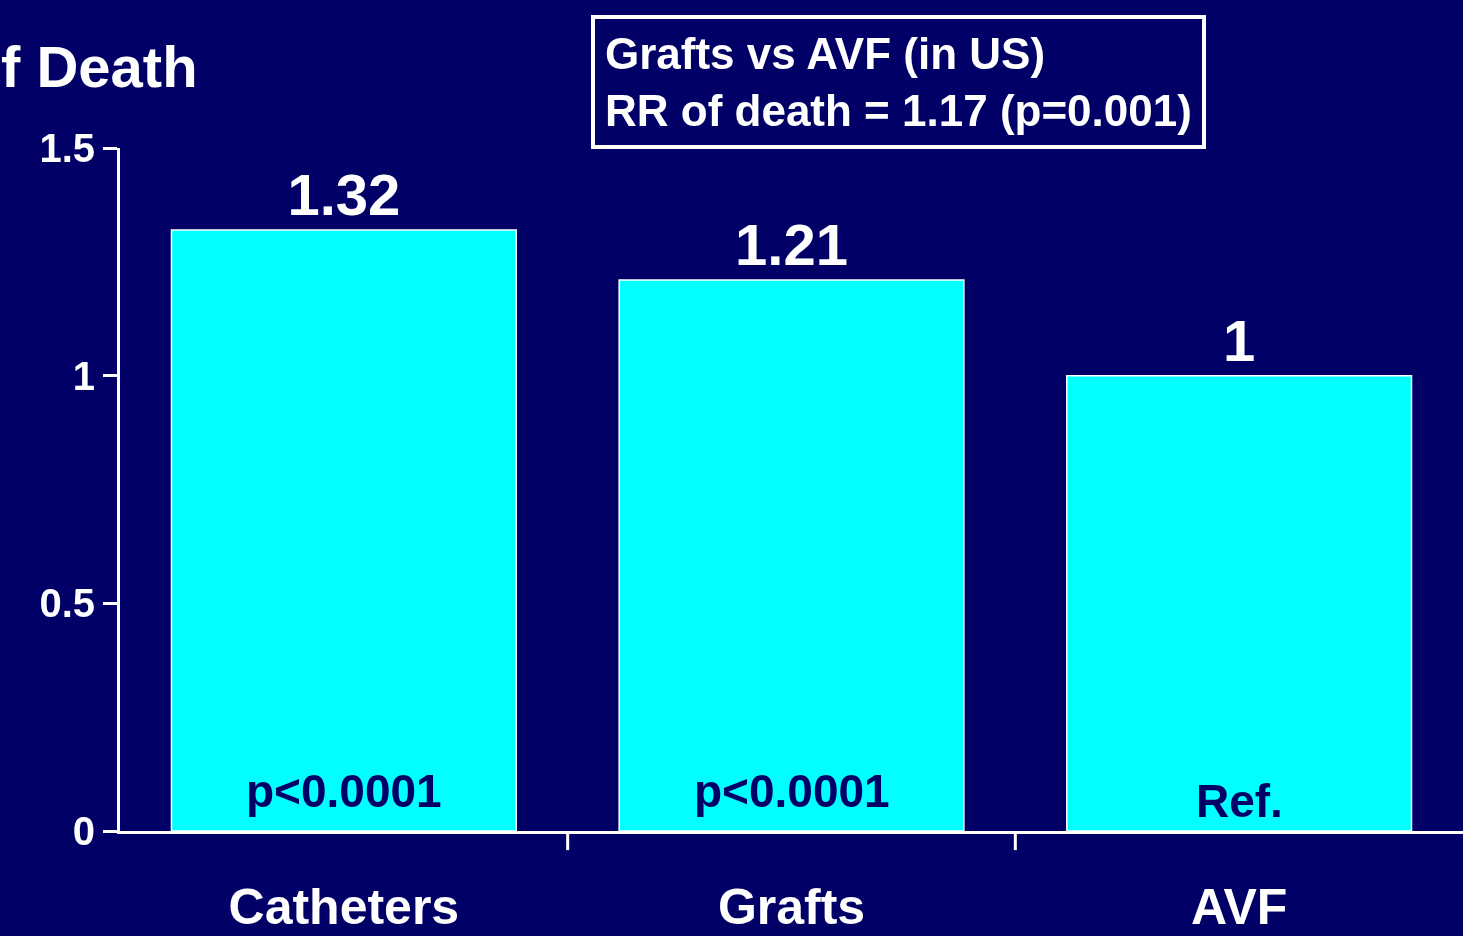  I want to click on y-tick-label: 1.5, so click(67, 148).